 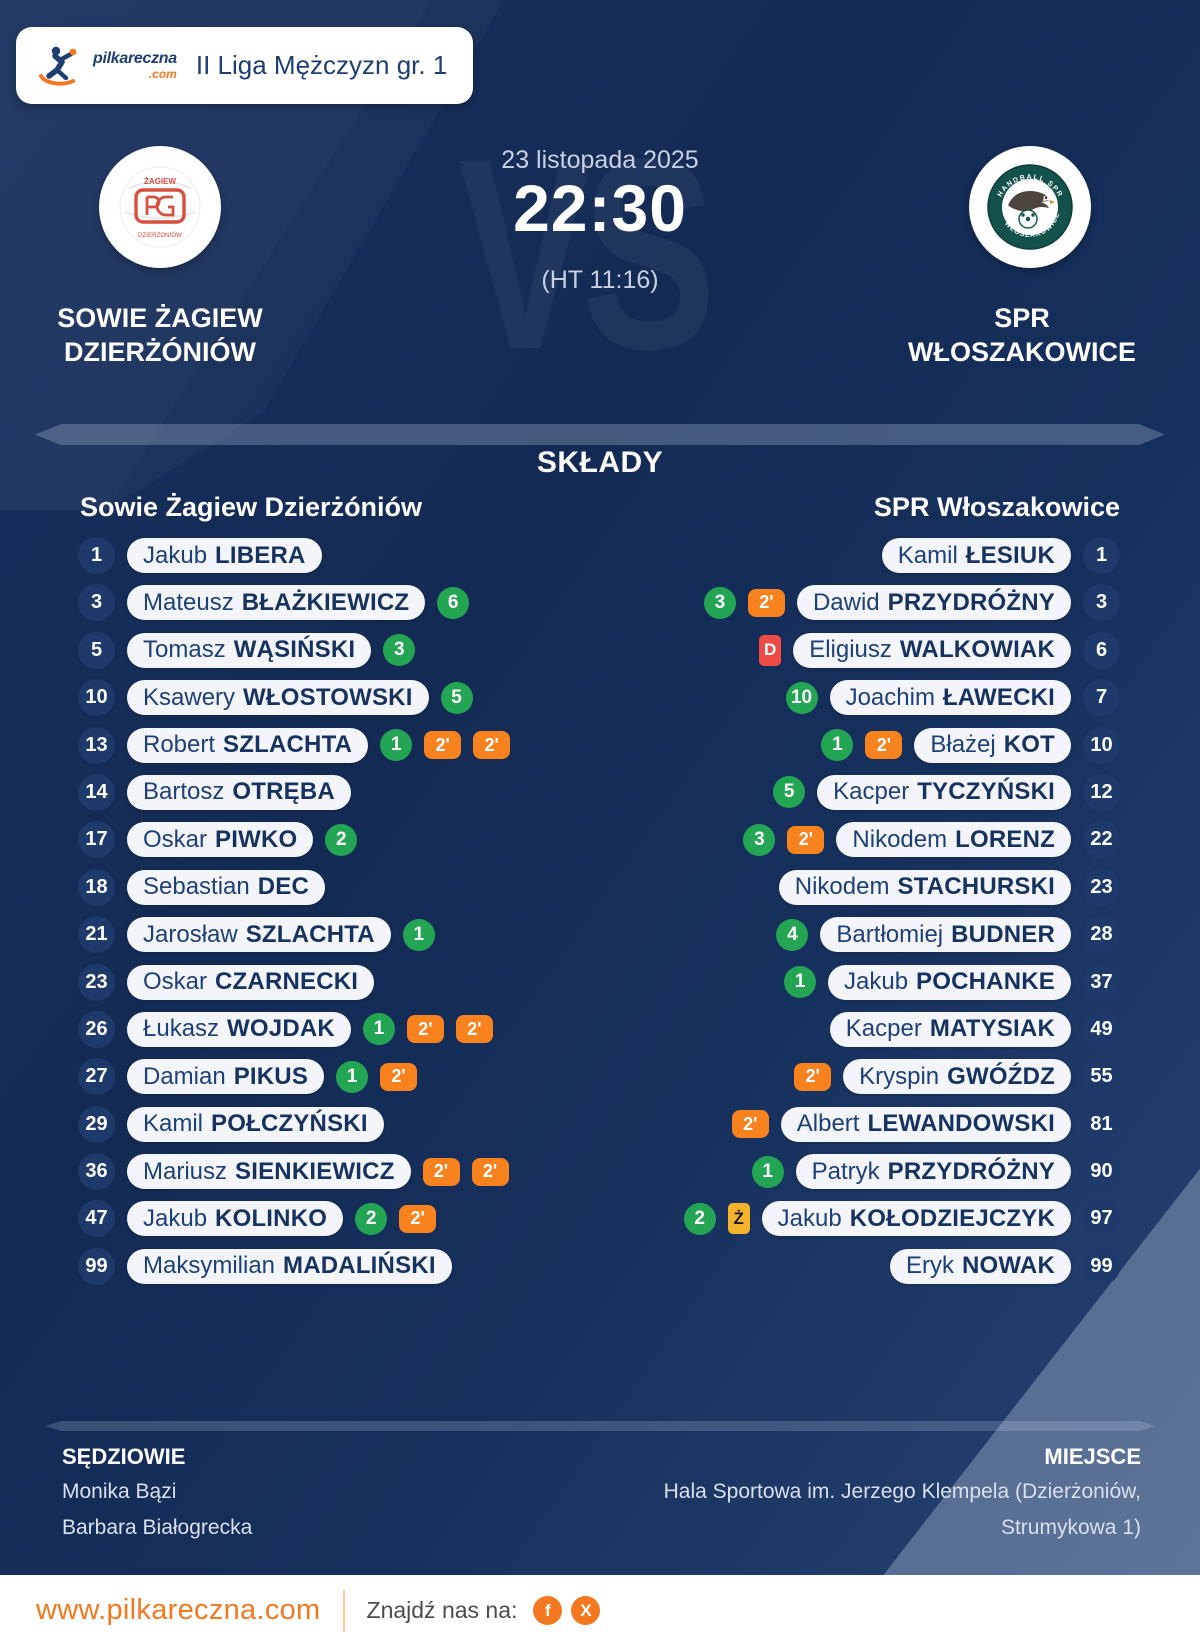 What do you see at coordinates (96, 603) in the screenshot?
I see `player-number: 3` at bounding box center [96, 603].